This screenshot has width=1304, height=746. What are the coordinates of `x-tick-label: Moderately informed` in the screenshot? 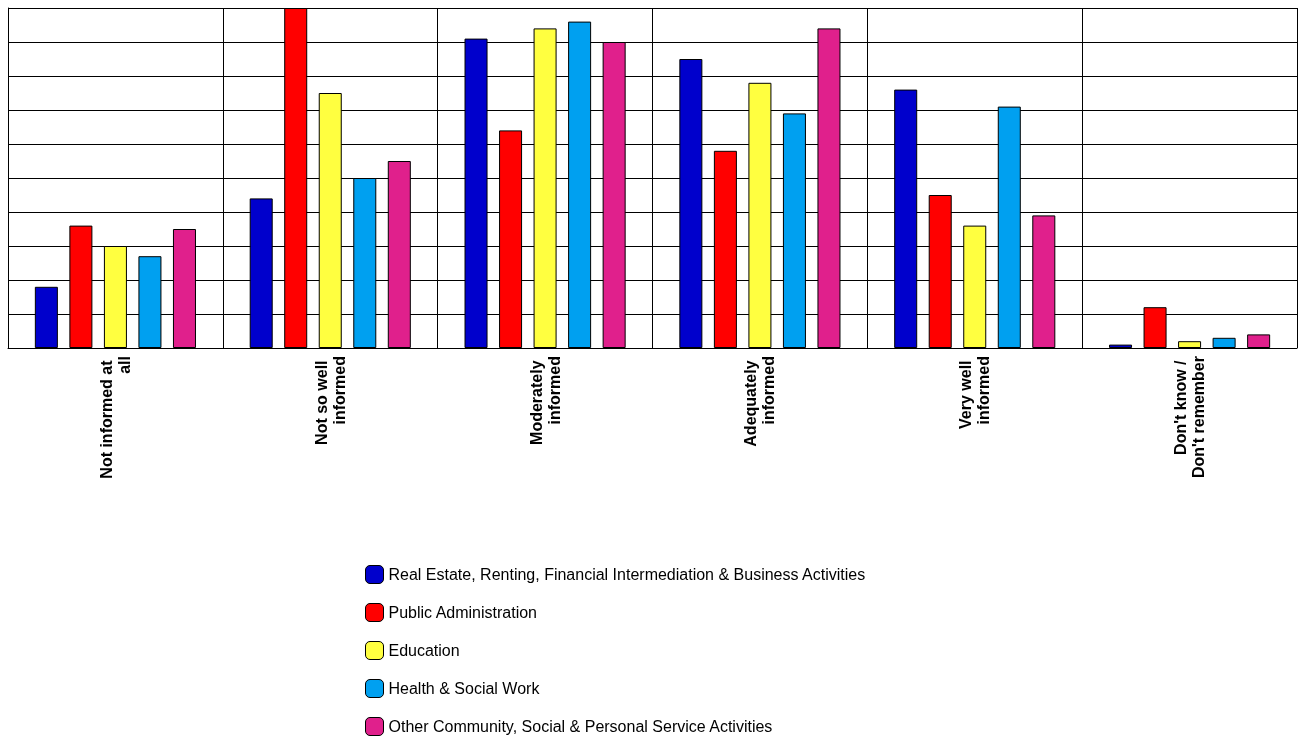 It's located at (545, 400).